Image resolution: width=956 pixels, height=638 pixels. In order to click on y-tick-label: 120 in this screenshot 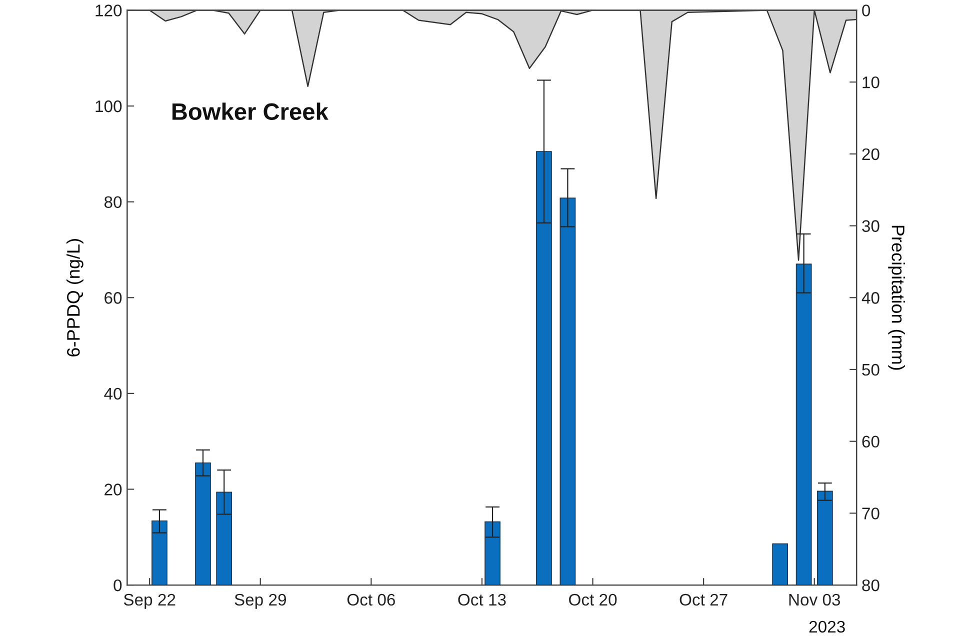, I will do `click(109, 10)`.